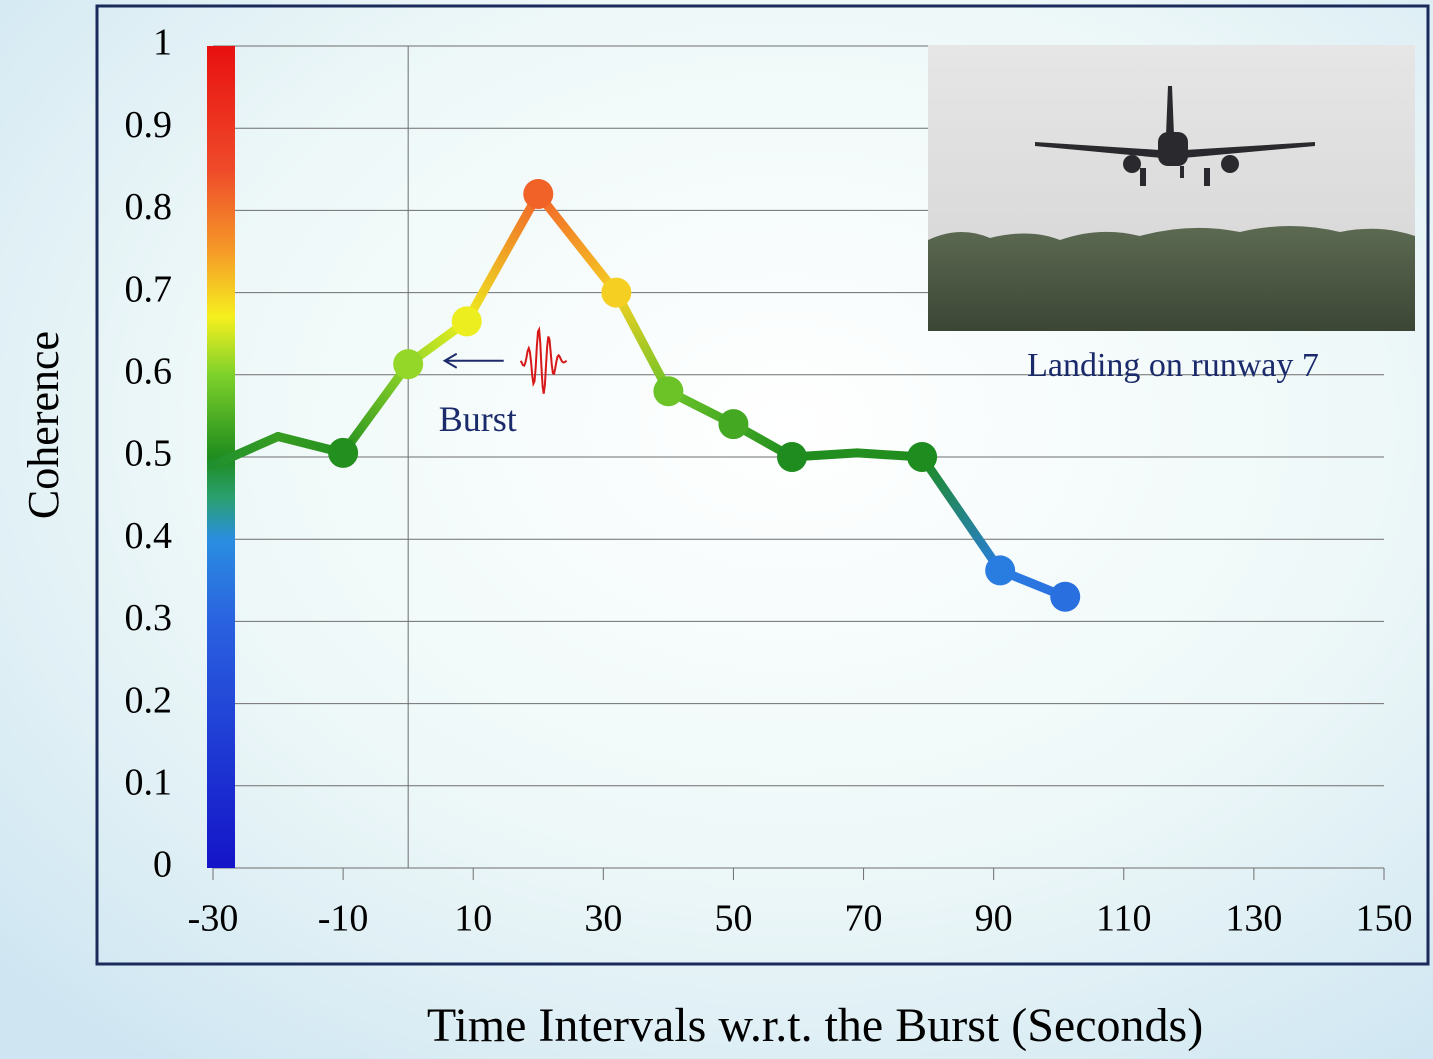  What do you see at coordinates (1384, 919) in the screenshot?
I see `x-tick-label: 150` at bounding box center [1384, 919].